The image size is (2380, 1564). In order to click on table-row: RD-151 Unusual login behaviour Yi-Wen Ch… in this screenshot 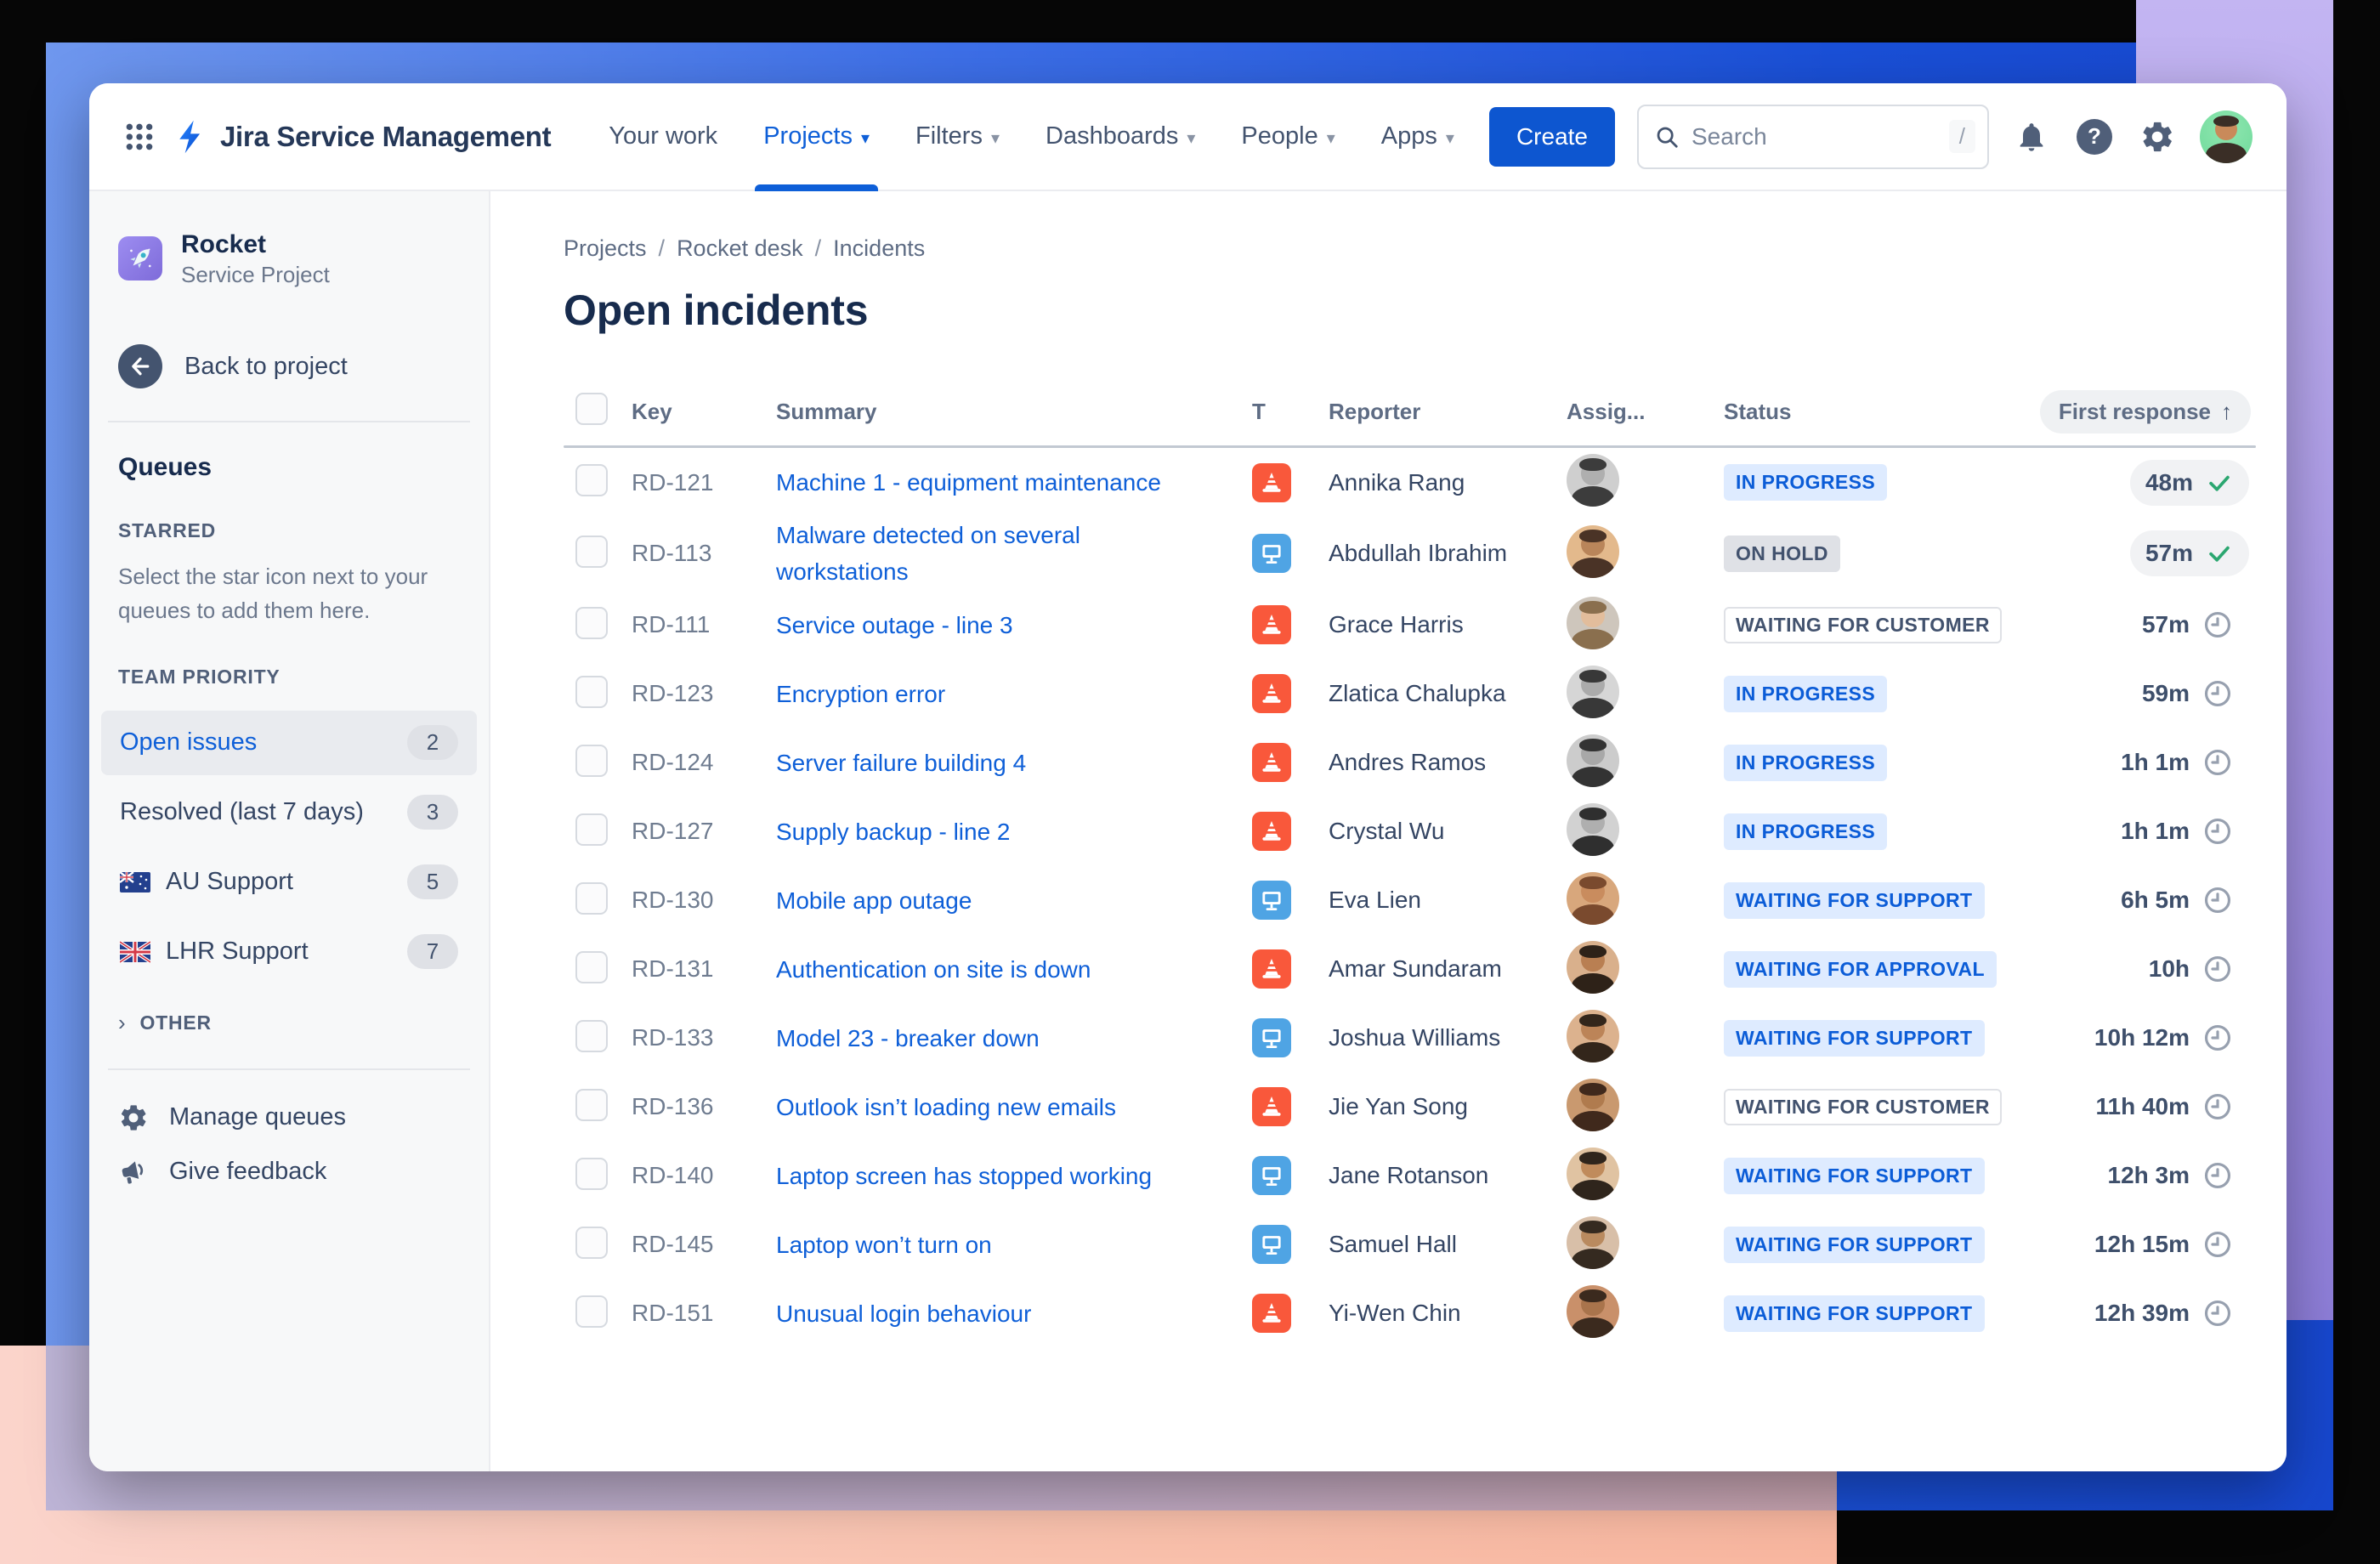, I will do `click(1410, 1313)`.